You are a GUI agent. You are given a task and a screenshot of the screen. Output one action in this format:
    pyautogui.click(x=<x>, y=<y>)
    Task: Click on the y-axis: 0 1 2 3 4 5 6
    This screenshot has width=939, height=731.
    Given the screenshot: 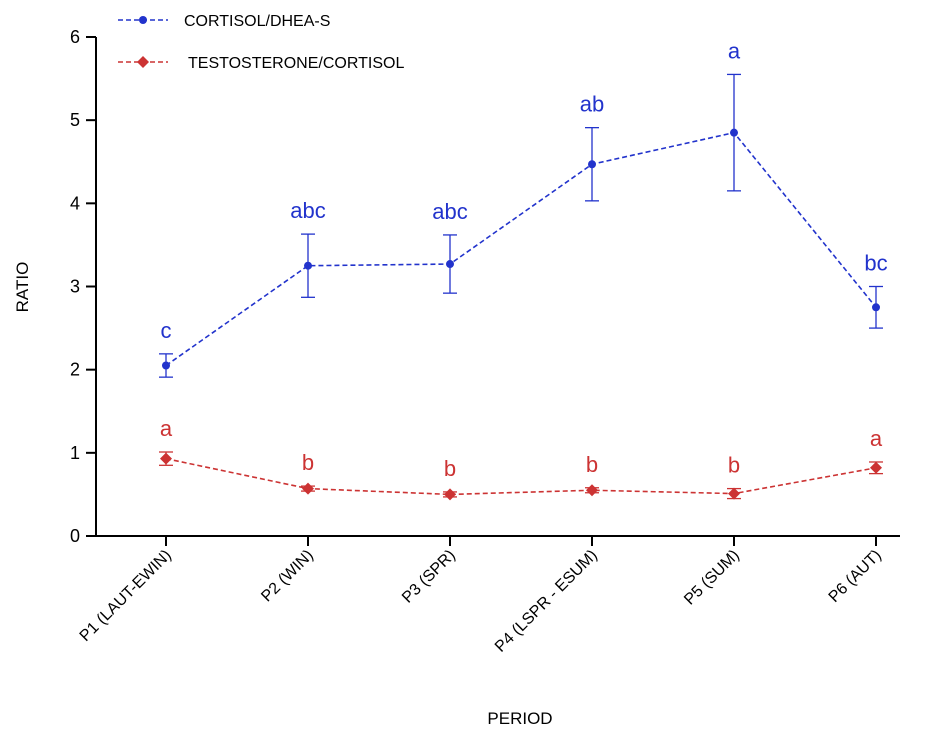 What is the action you would take?
    pyautogui.click(x=83, y=286)
    